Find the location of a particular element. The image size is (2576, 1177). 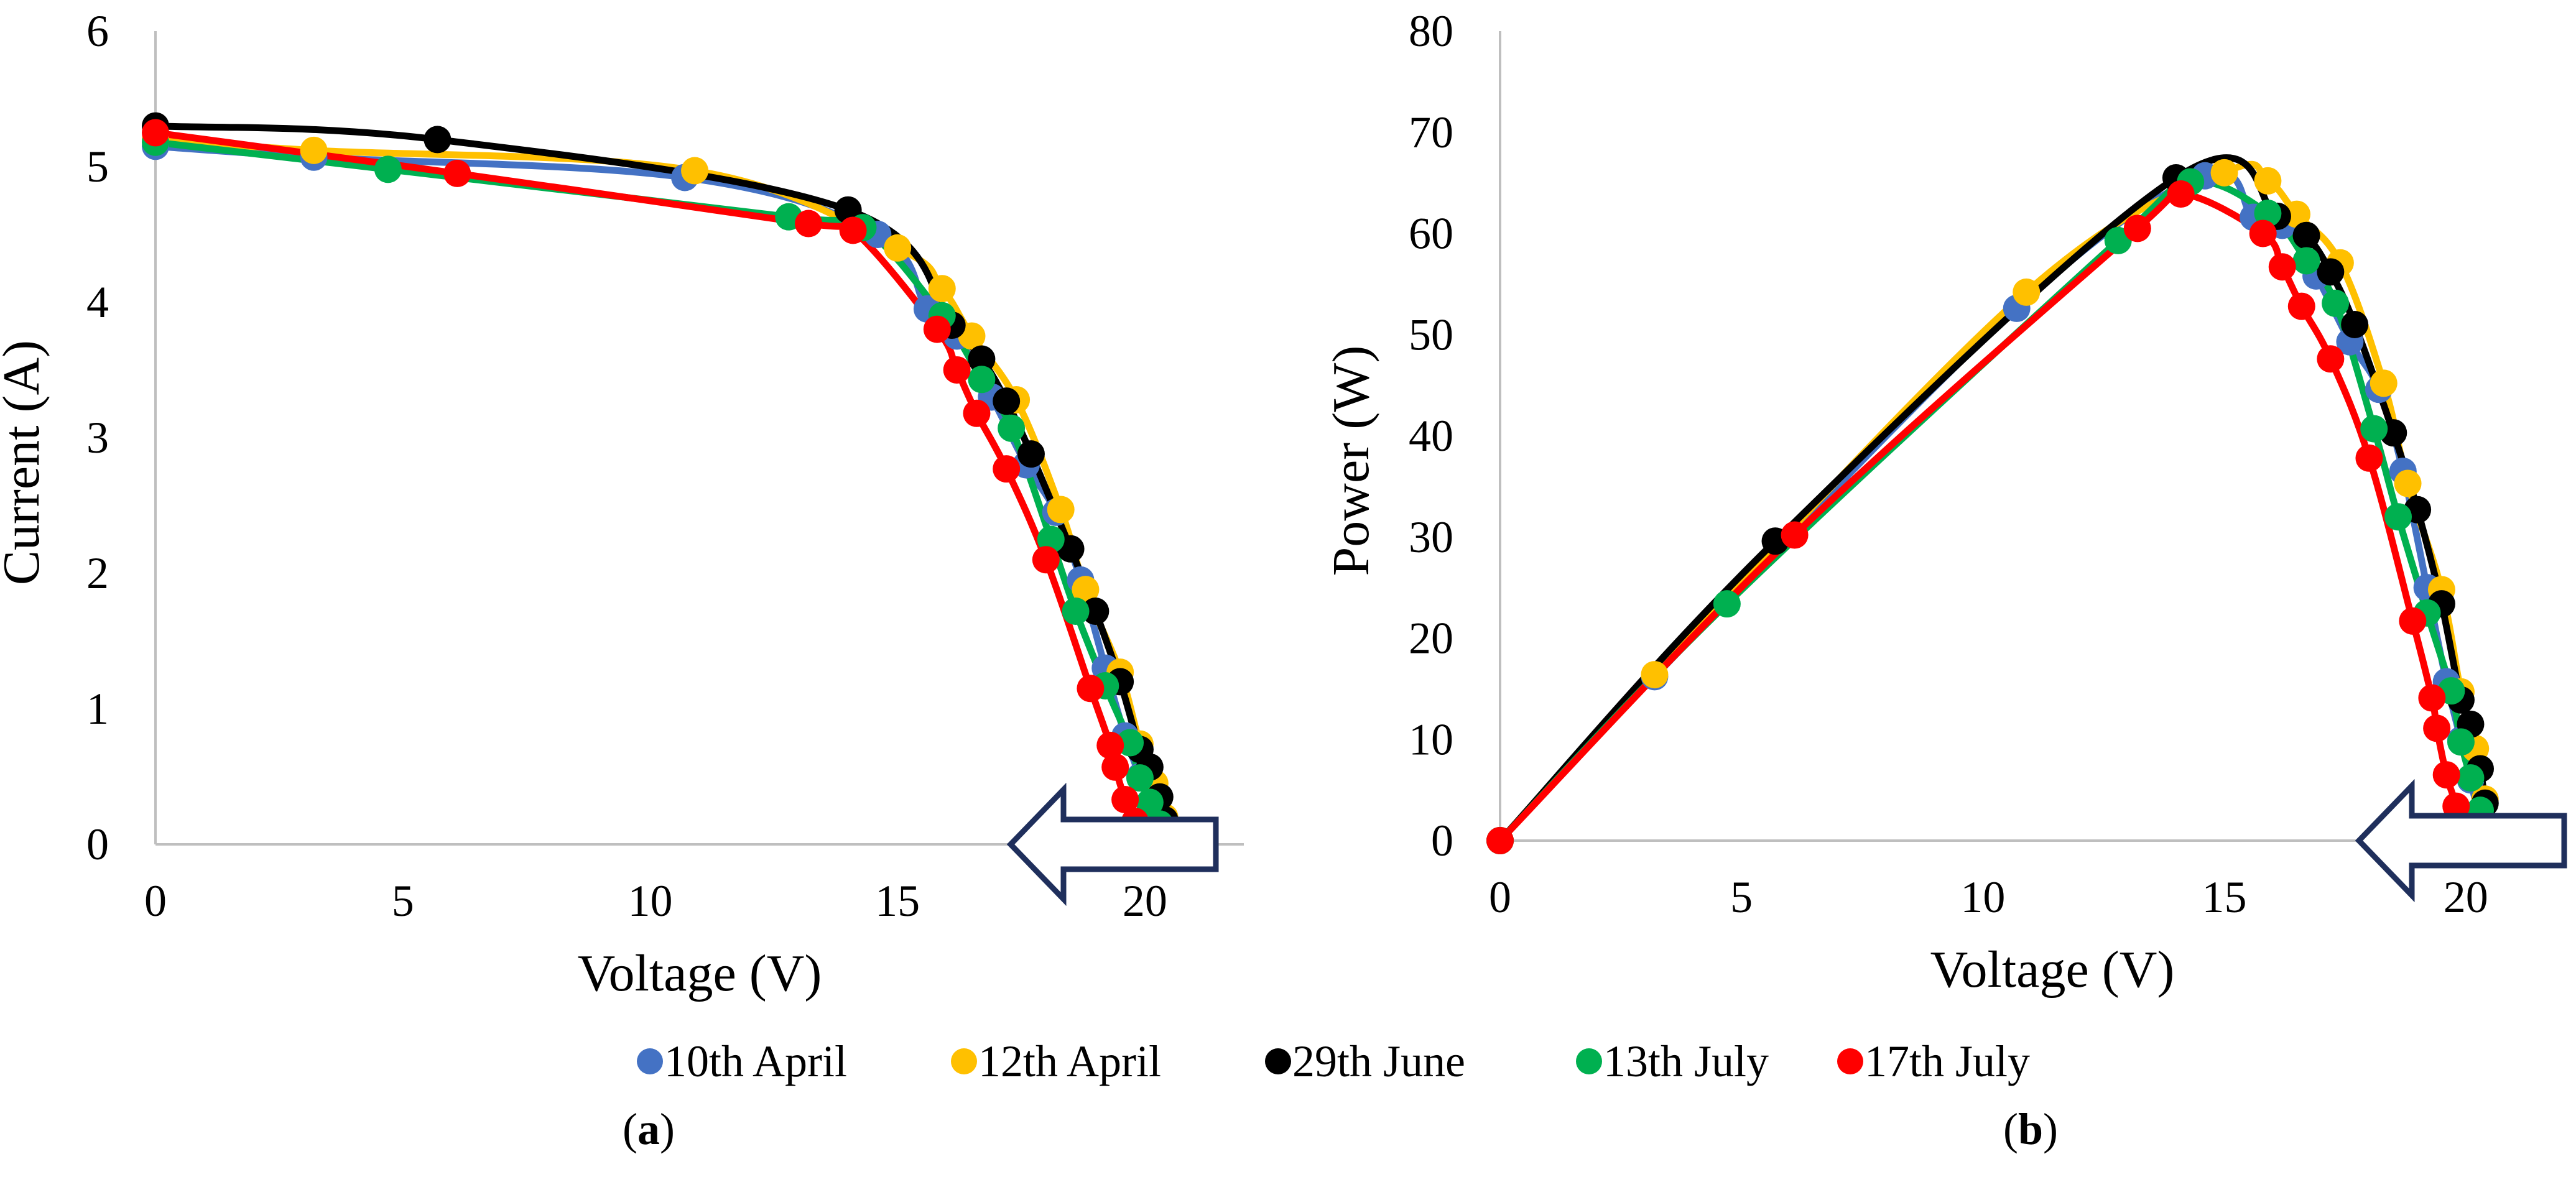

y-tick-label: 30 is located at coordinates (1431, 537).